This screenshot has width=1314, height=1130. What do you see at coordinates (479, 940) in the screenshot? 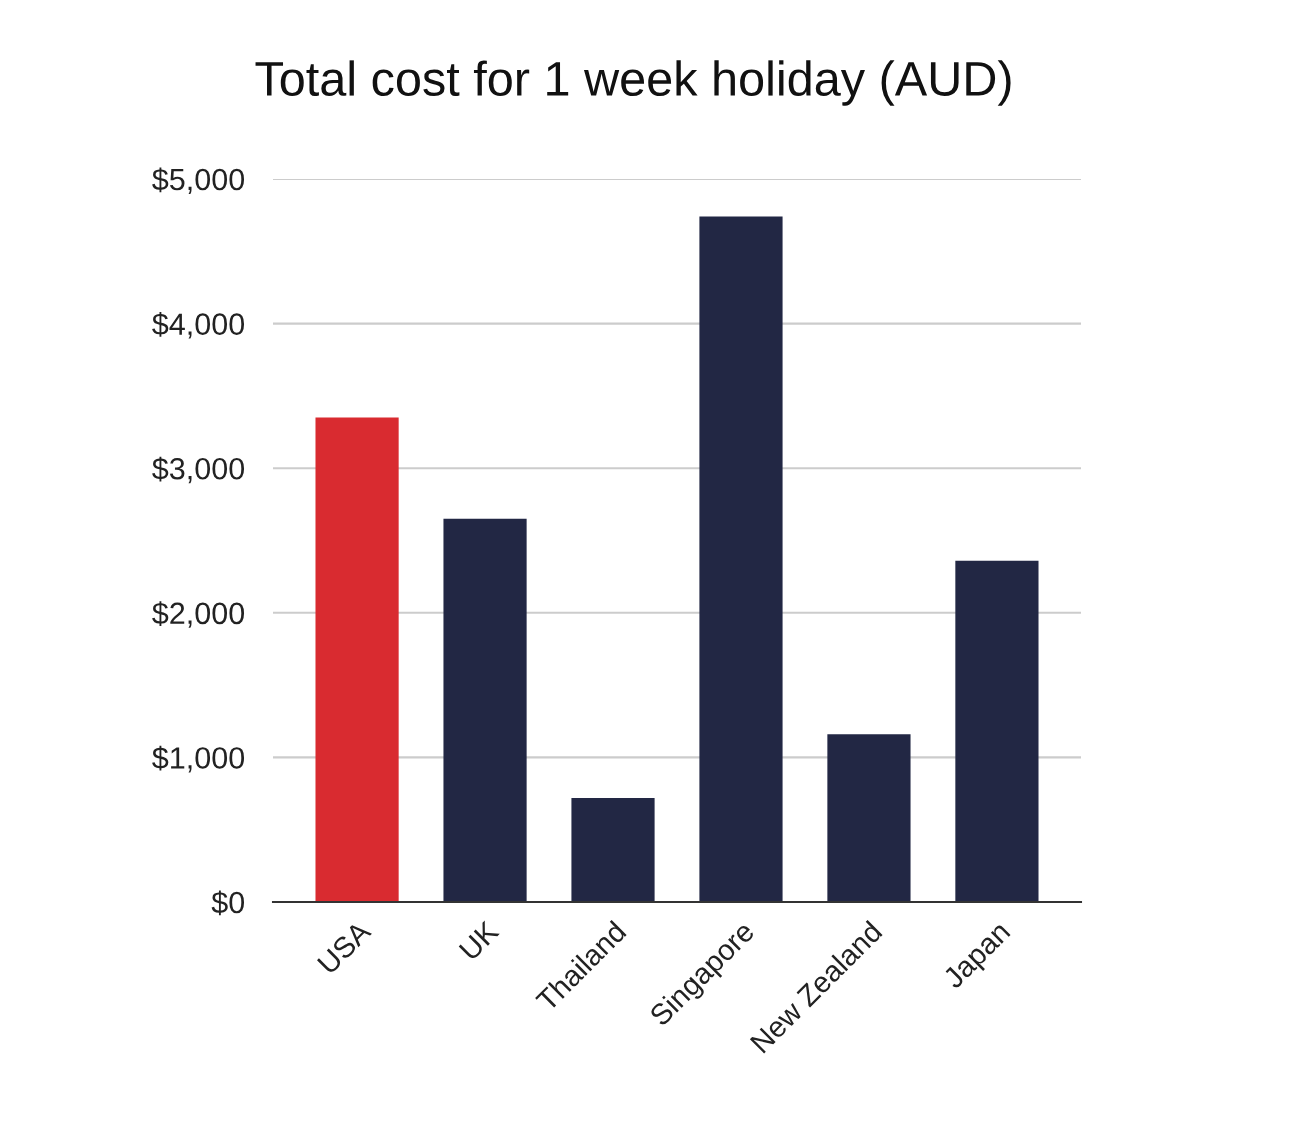
I see `x-tick-label: UK` at bounding box center [479, 940].